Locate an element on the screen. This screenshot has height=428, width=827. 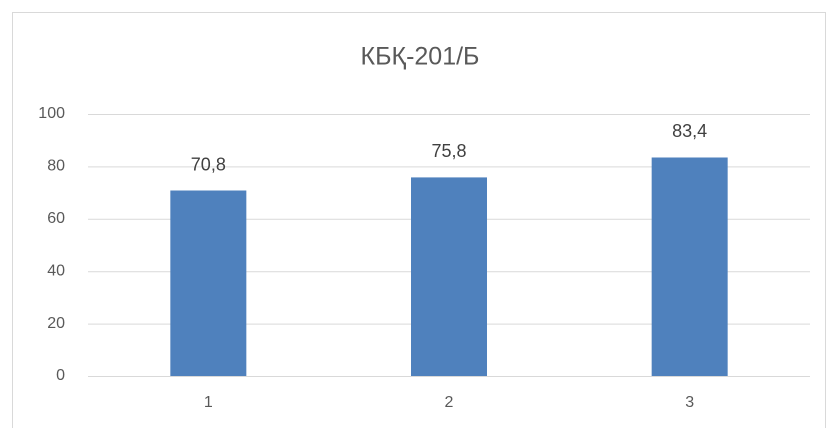
chart-title: КБҚ-201/Б is located at coordinates (420, 57).